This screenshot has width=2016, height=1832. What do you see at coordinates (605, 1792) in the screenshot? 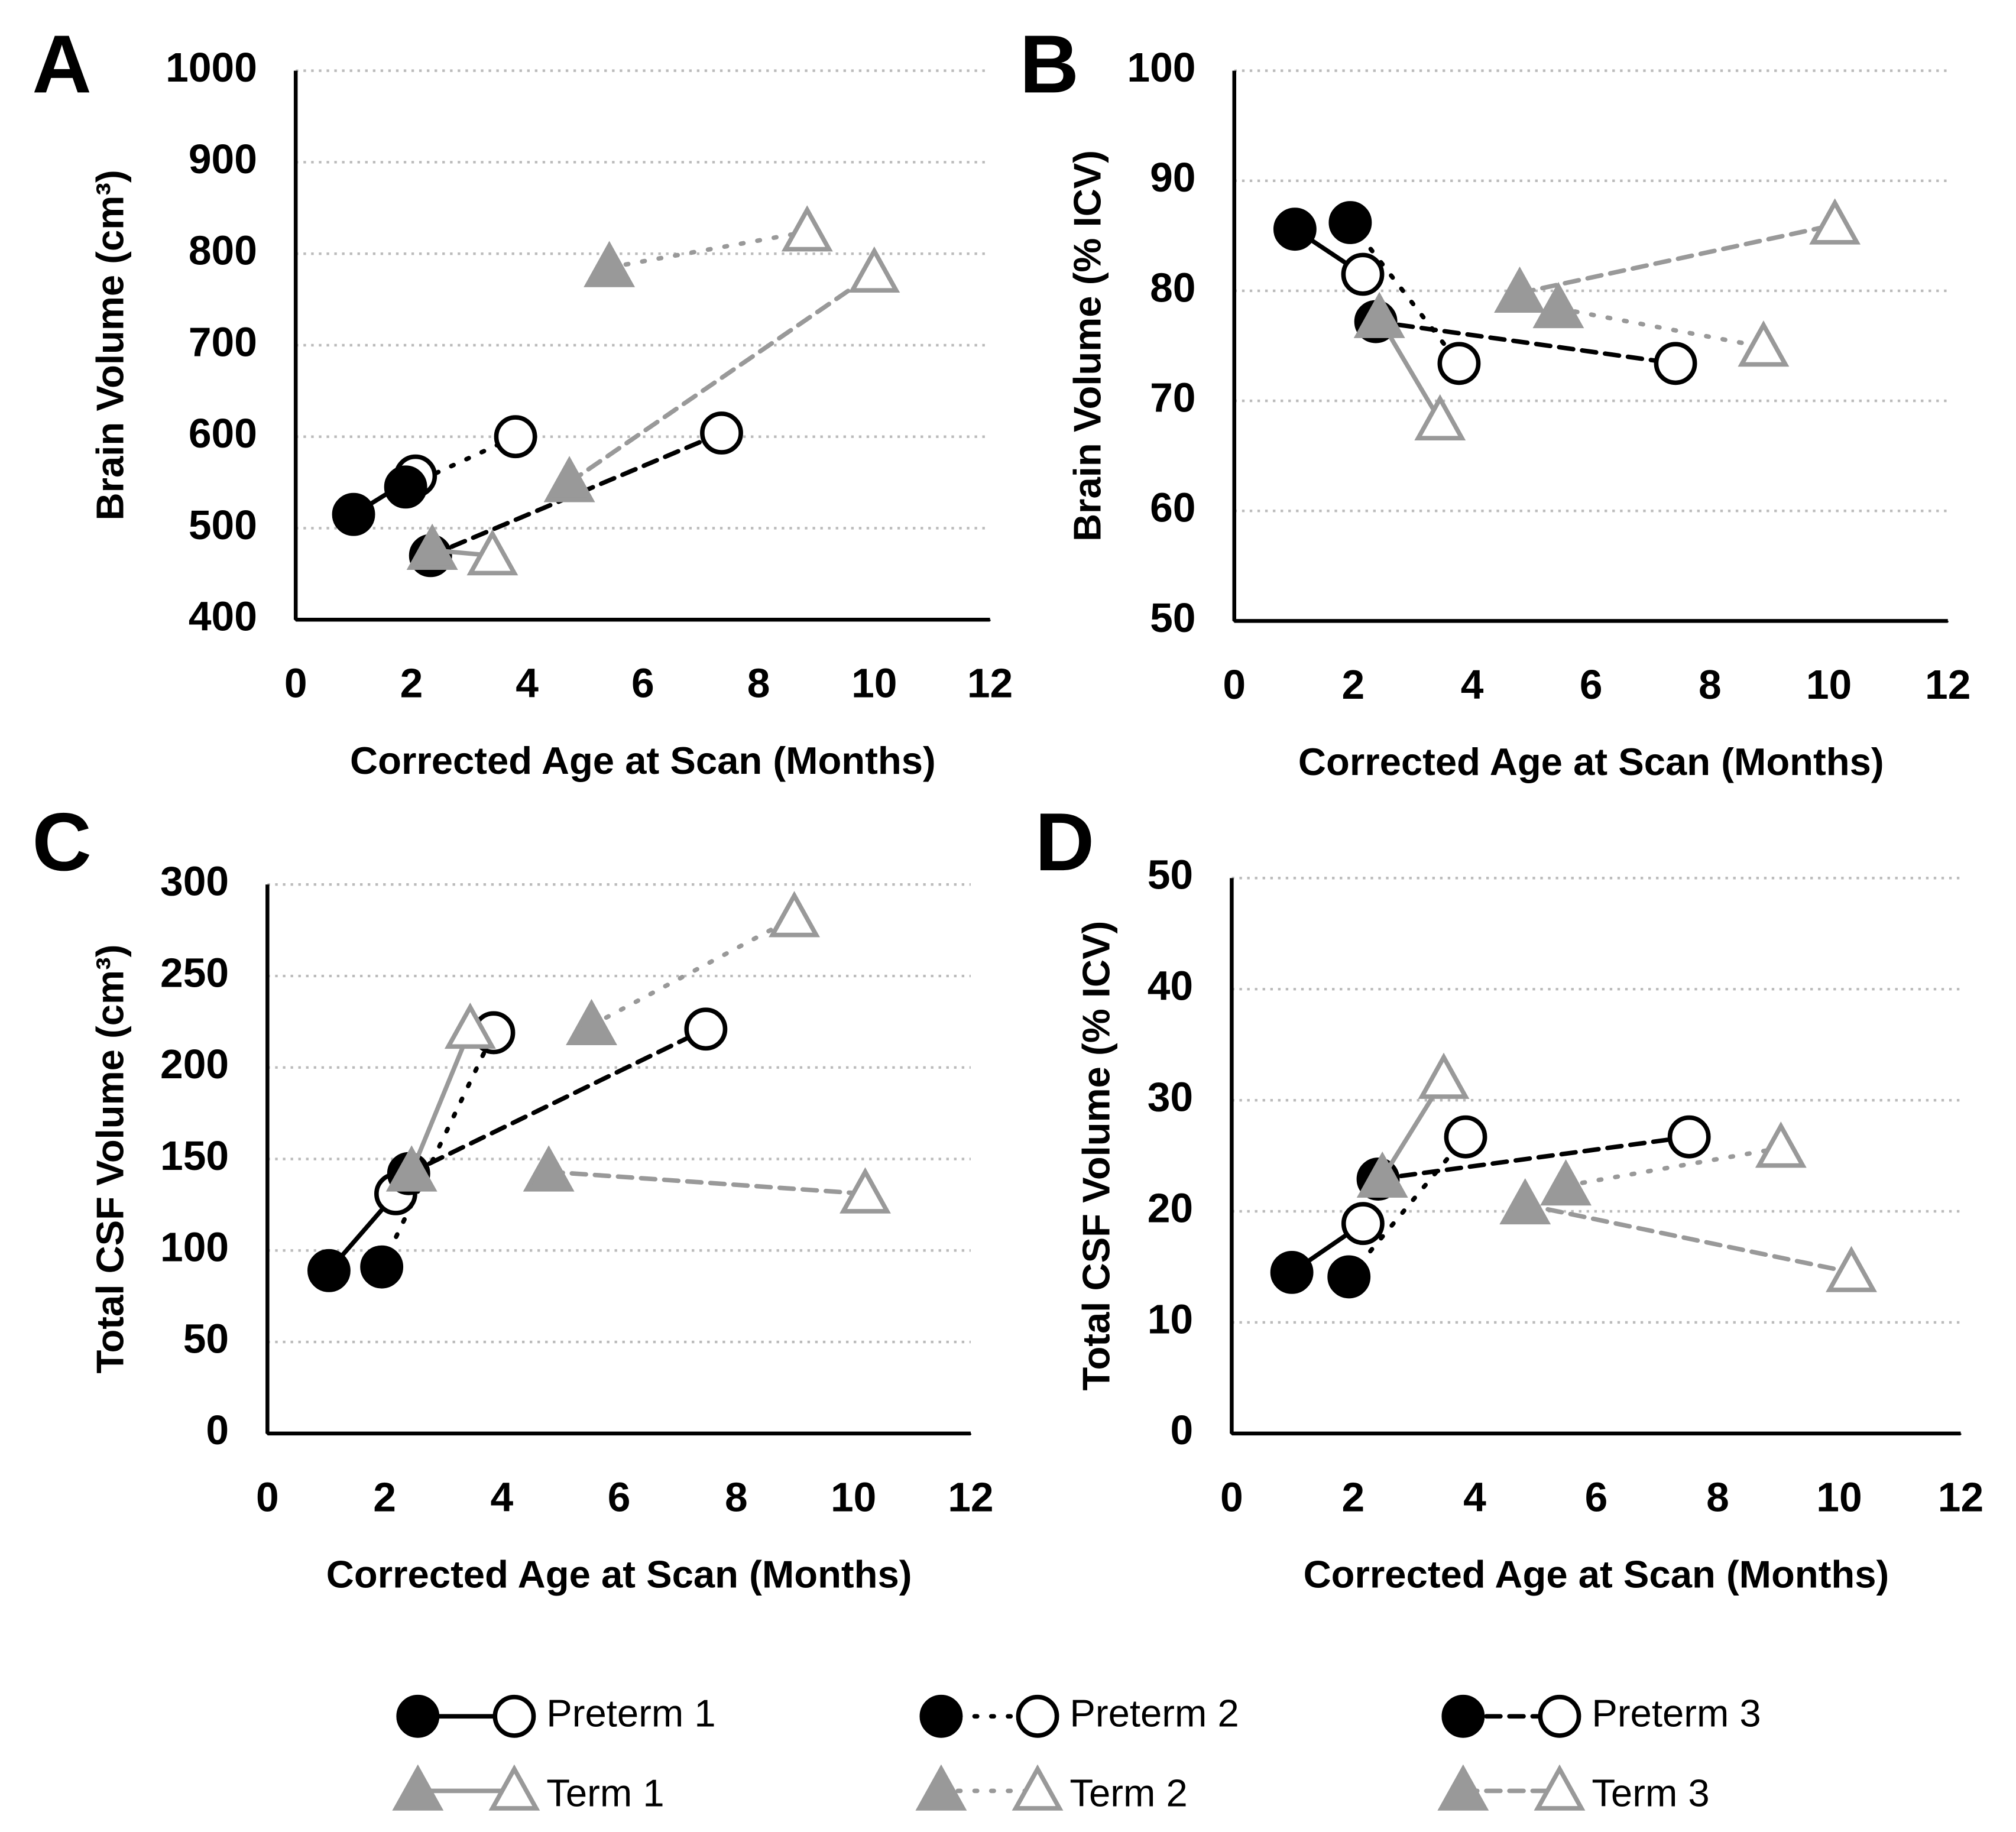
I see `legend-label: Term 1` at bounding box center [605, 1792].